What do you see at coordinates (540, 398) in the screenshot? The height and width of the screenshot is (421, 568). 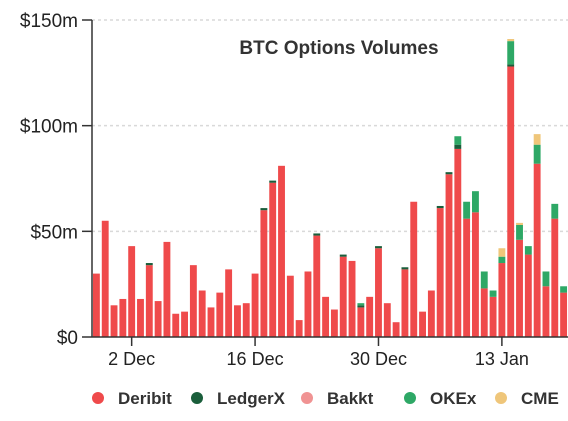 I see `legend-label-cme: CME` at bounding box center [540, 398].